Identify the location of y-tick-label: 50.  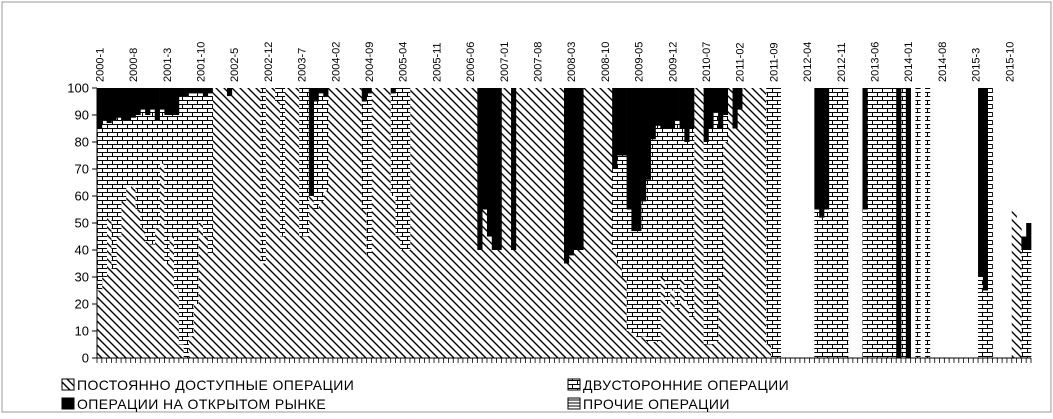
(82, 223).